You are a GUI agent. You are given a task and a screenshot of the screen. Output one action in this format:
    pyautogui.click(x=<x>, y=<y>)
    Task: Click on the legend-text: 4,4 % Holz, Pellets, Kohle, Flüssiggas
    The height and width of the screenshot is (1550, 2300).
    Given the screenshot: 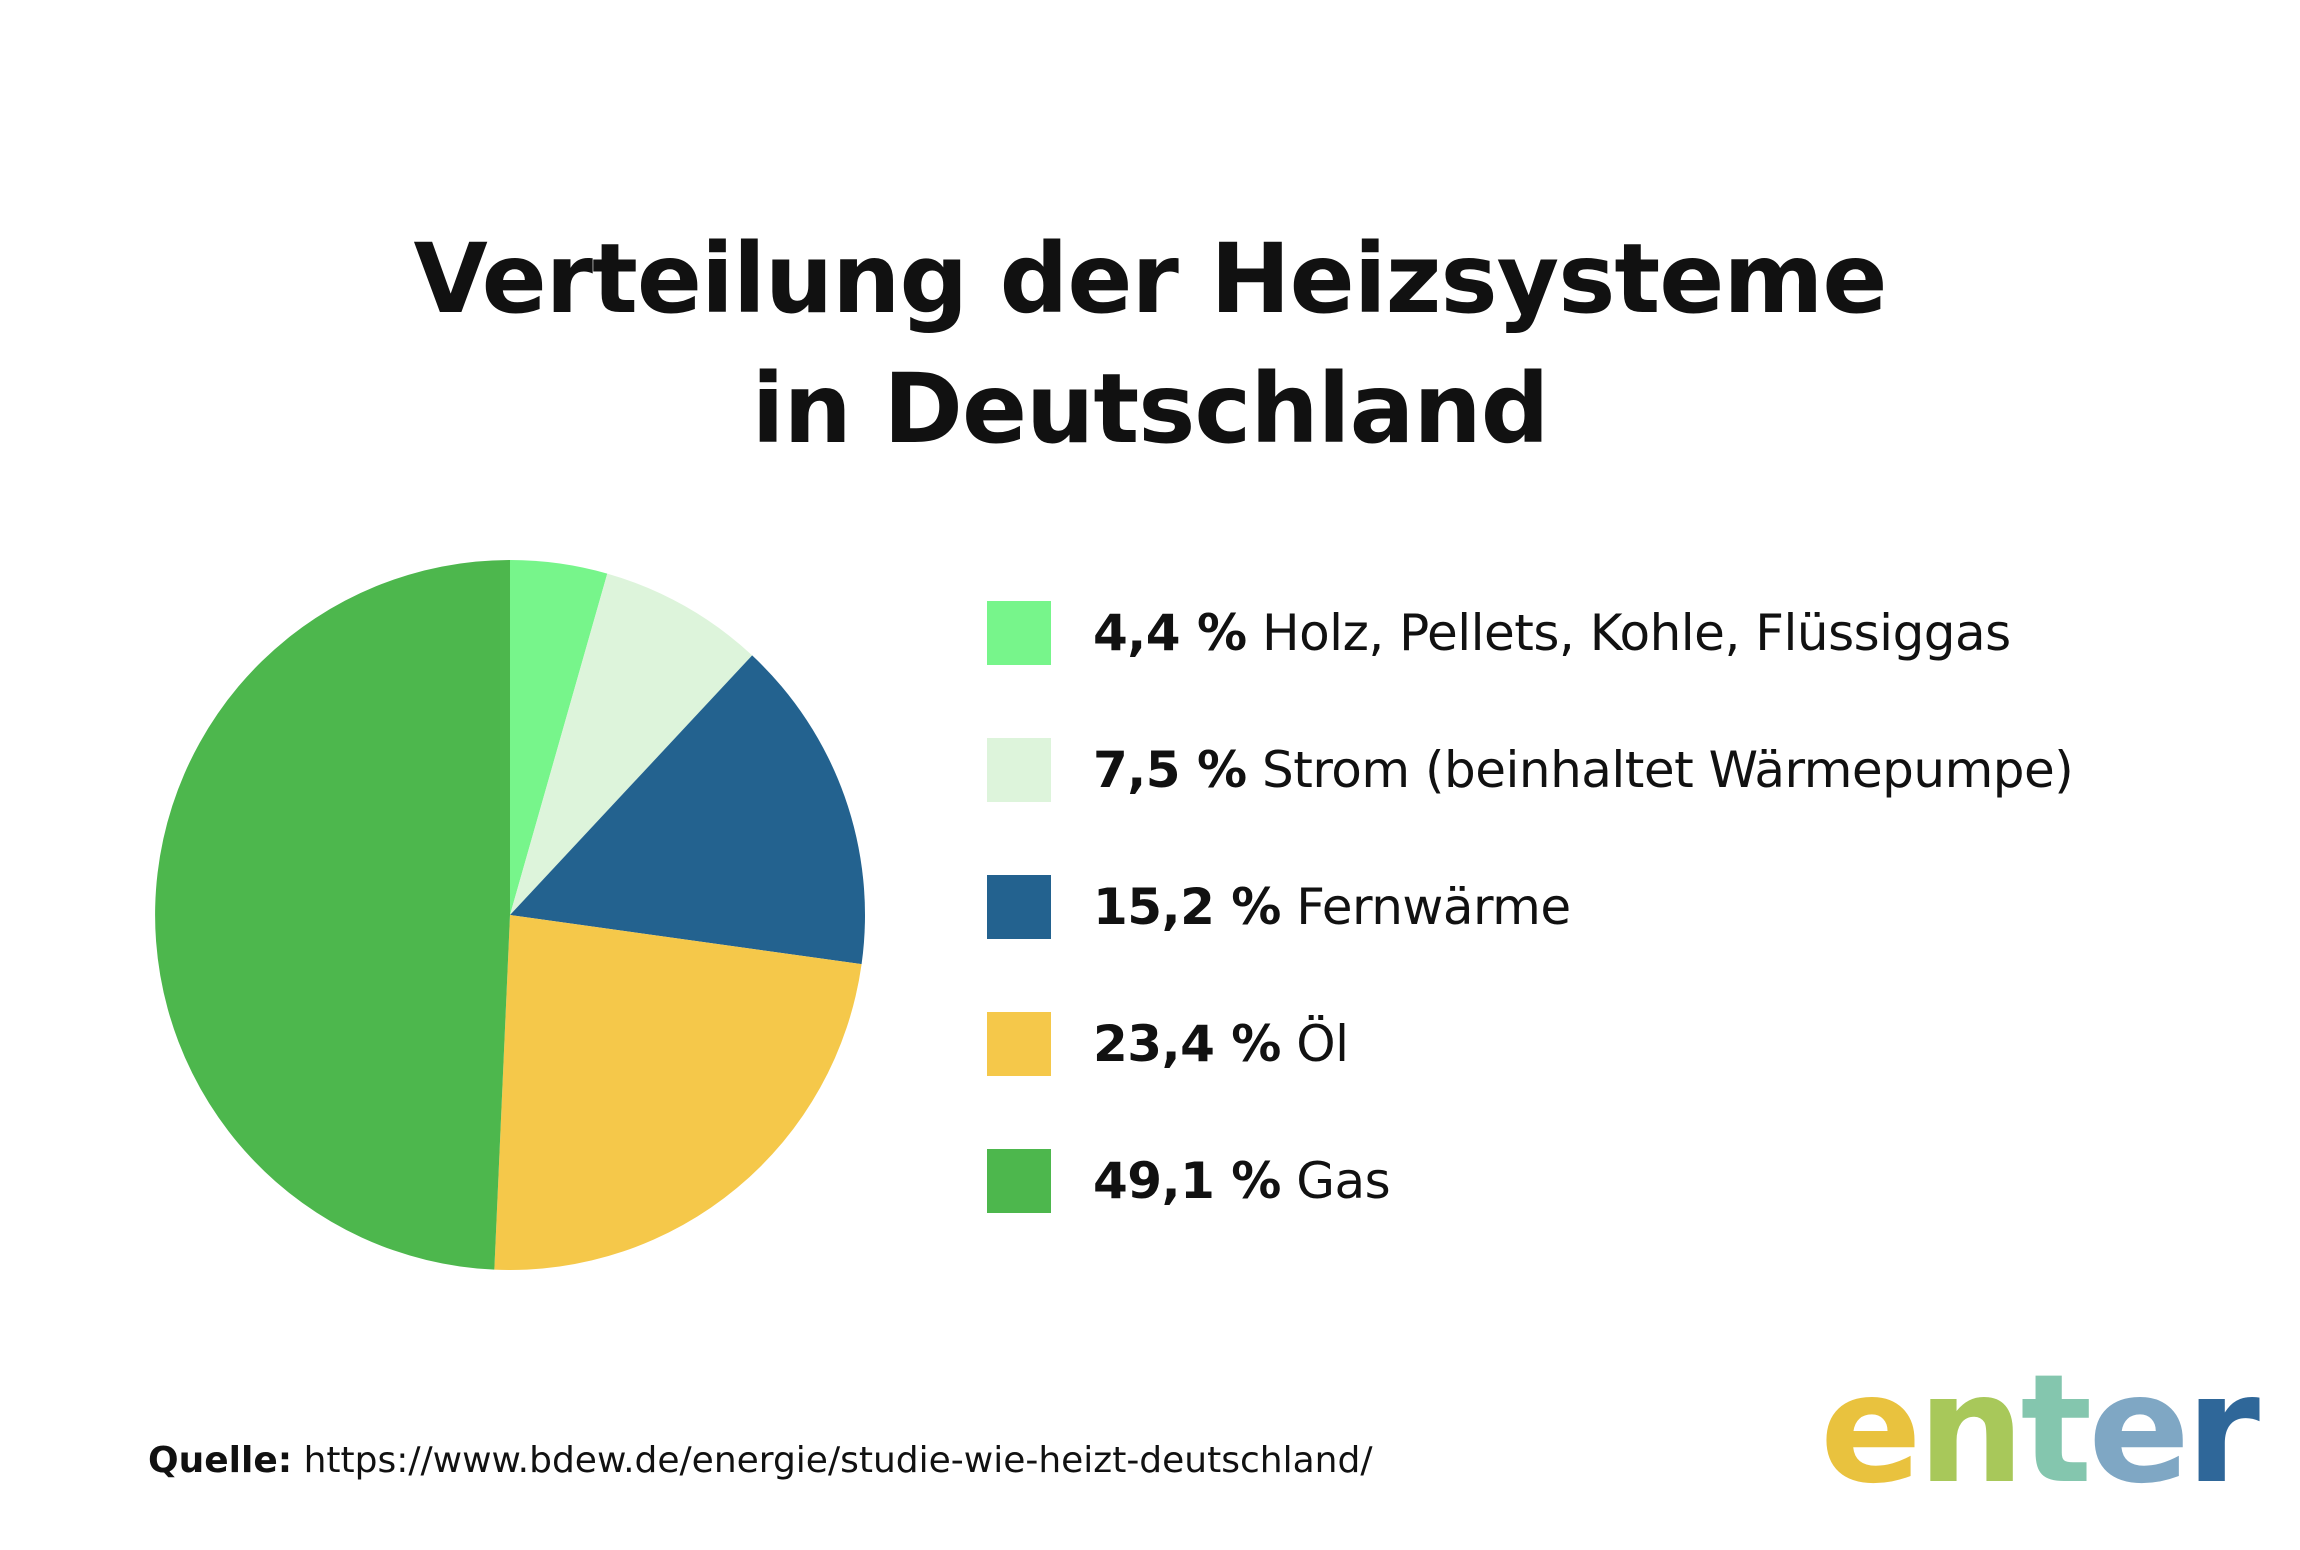 What is the action you would take?
    pyautogui.click(x=1552, y=633)
    